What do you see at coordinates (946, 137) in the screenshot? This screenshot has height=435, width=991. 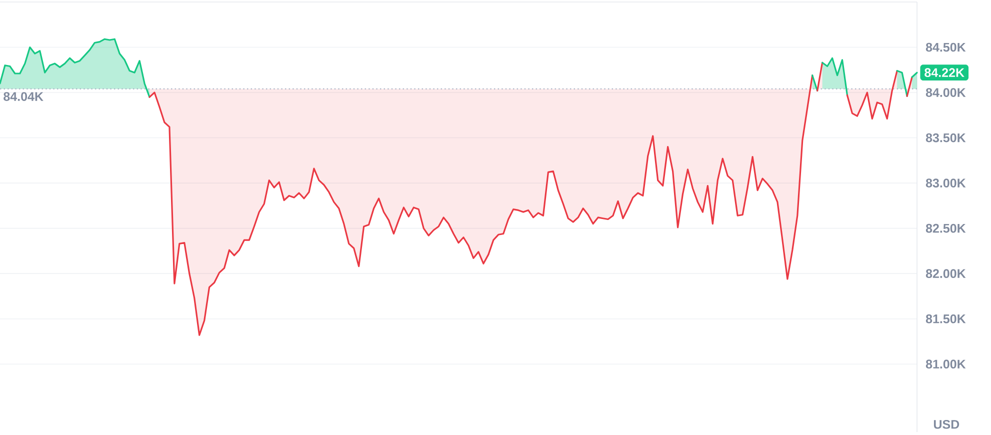 I see `y-tick-label: 83.50K` at bounding box center [946, 137].